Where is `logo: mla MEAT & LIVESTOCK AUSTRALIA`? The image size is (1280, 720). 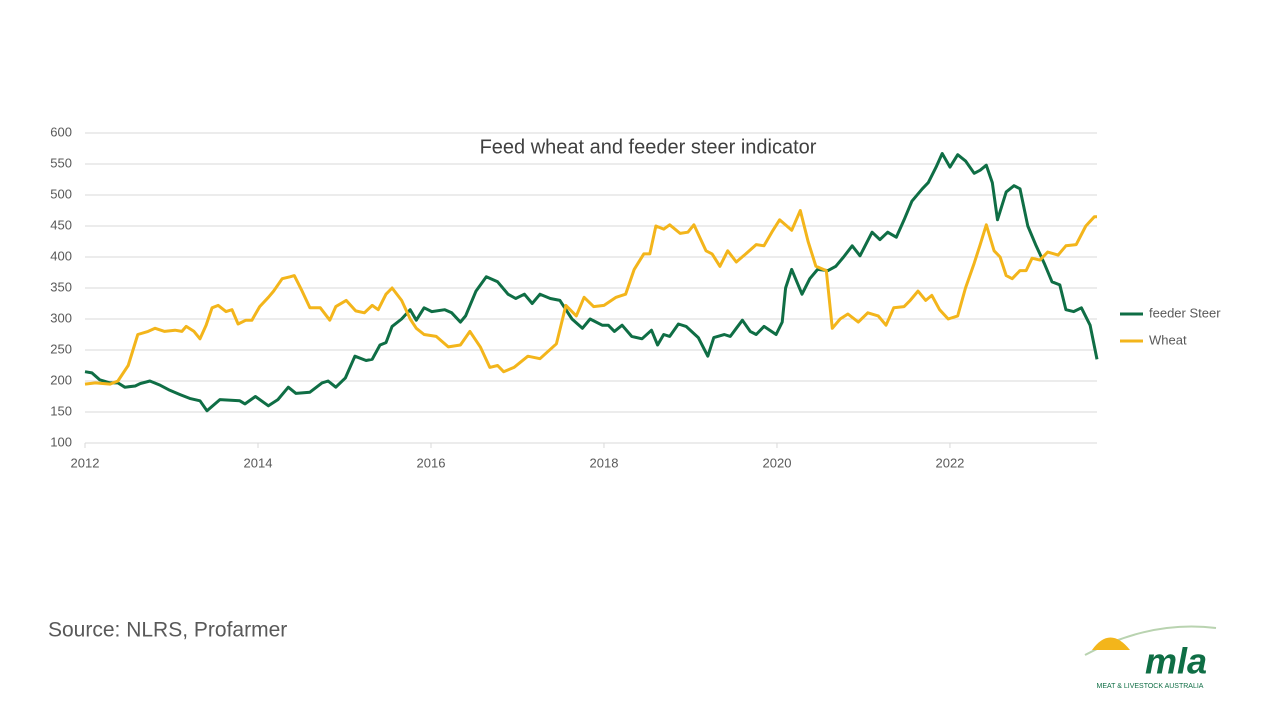
logo: mla MEAT & LIVESTOCK AUSTRALIA is located at coordinates (1150, 657).